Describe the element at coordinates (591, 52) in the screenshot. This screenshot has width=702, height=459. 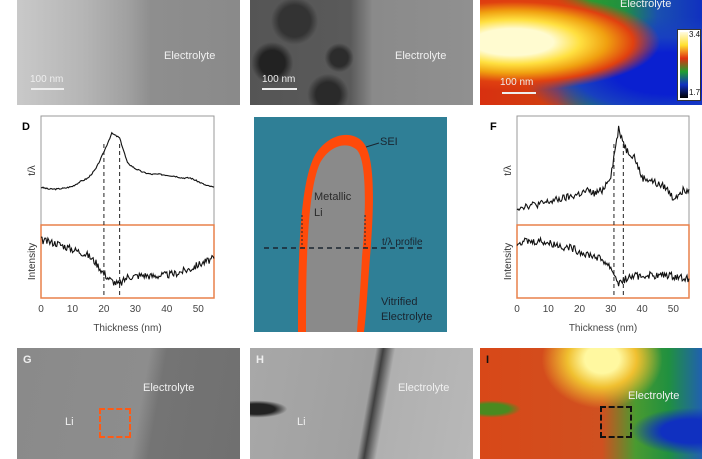
I see `panel-c-thickness-map: Electrolyte 100 nm` at that location.